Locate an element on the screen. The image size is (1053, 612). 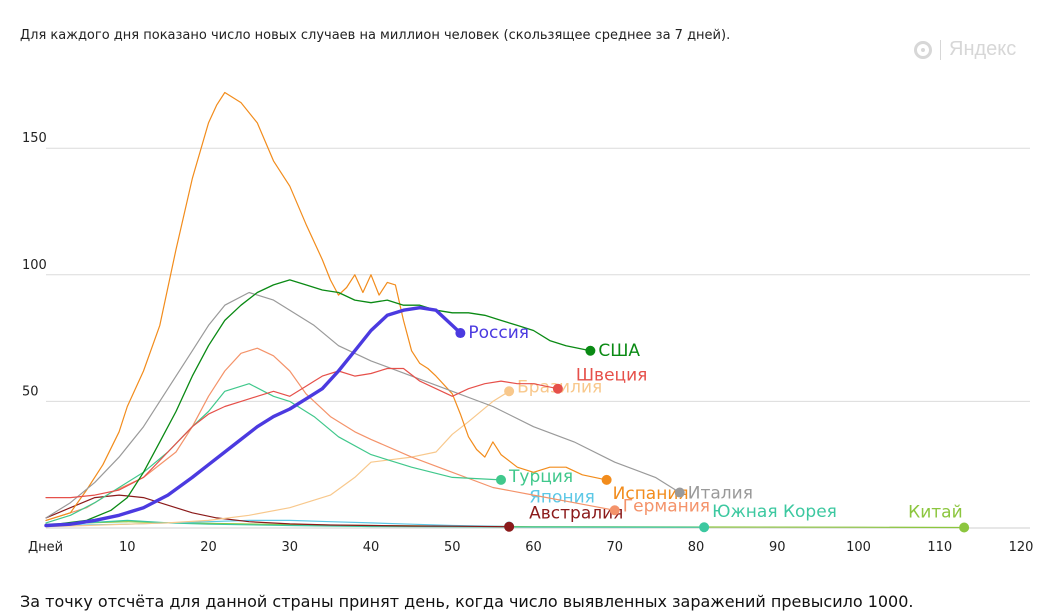
series-label-0: Китай is located at coordinates (935, 512).